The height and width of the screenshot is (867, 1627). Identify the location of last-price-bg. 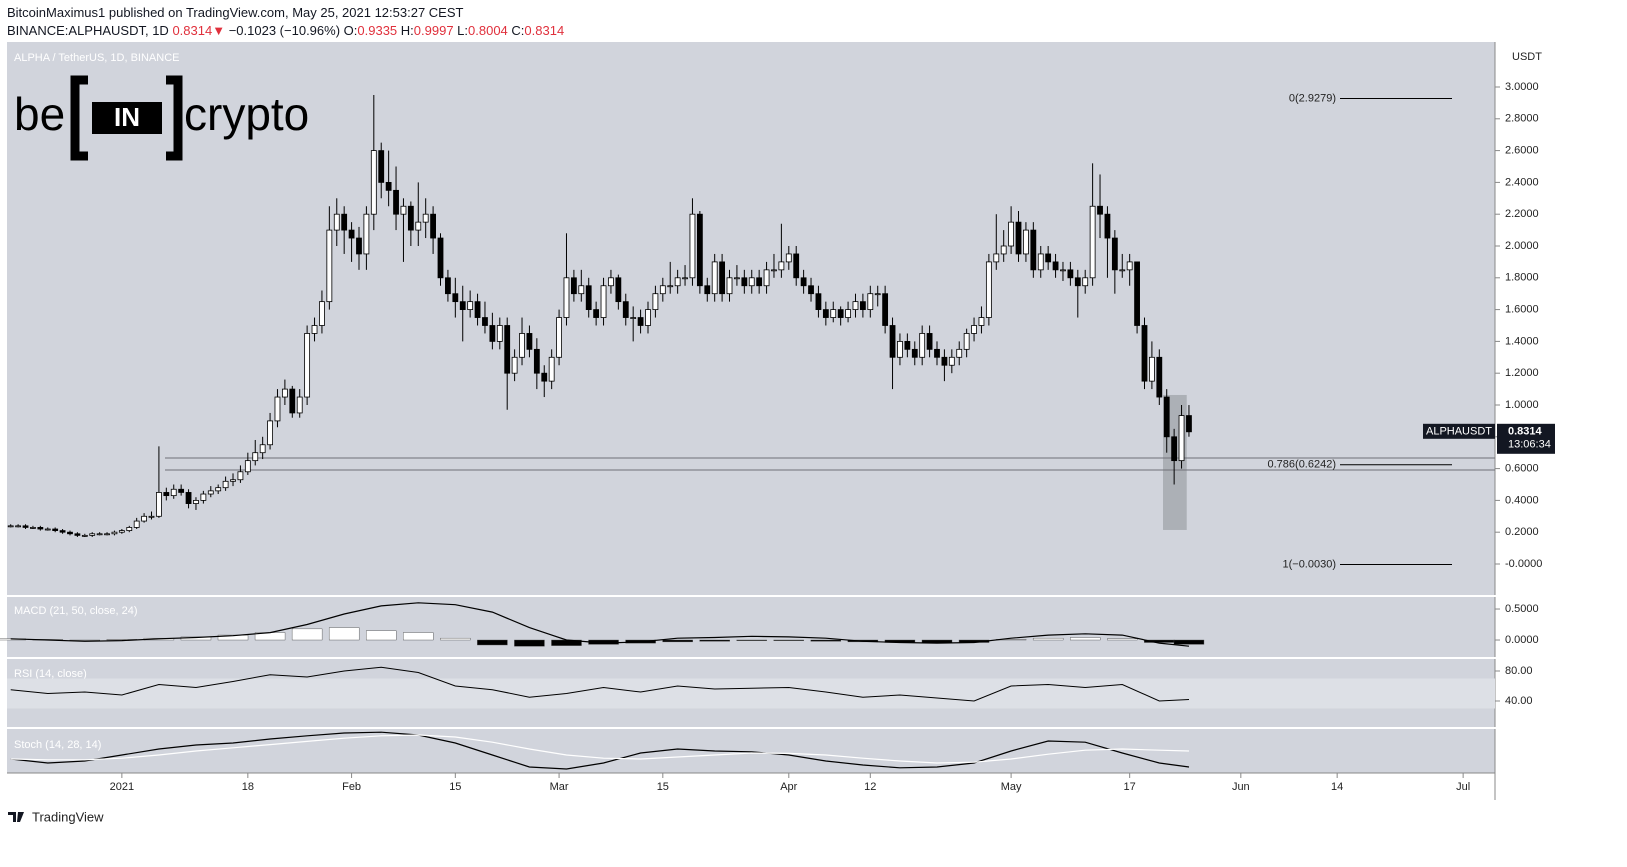
(1459, 431).